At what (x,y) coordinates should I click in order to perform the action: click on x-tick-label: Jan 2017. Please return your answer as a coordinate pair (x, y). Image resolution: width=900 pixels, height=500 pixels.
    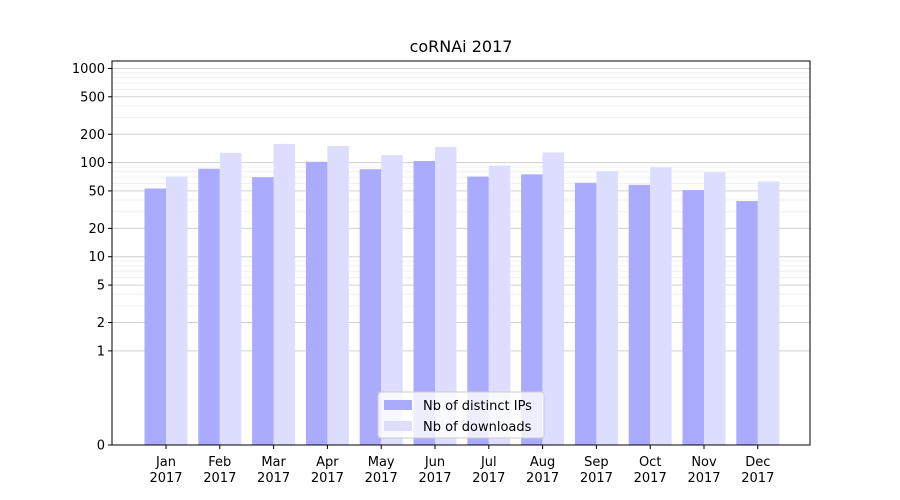
    Looking at the image, I should click on (165, 470).